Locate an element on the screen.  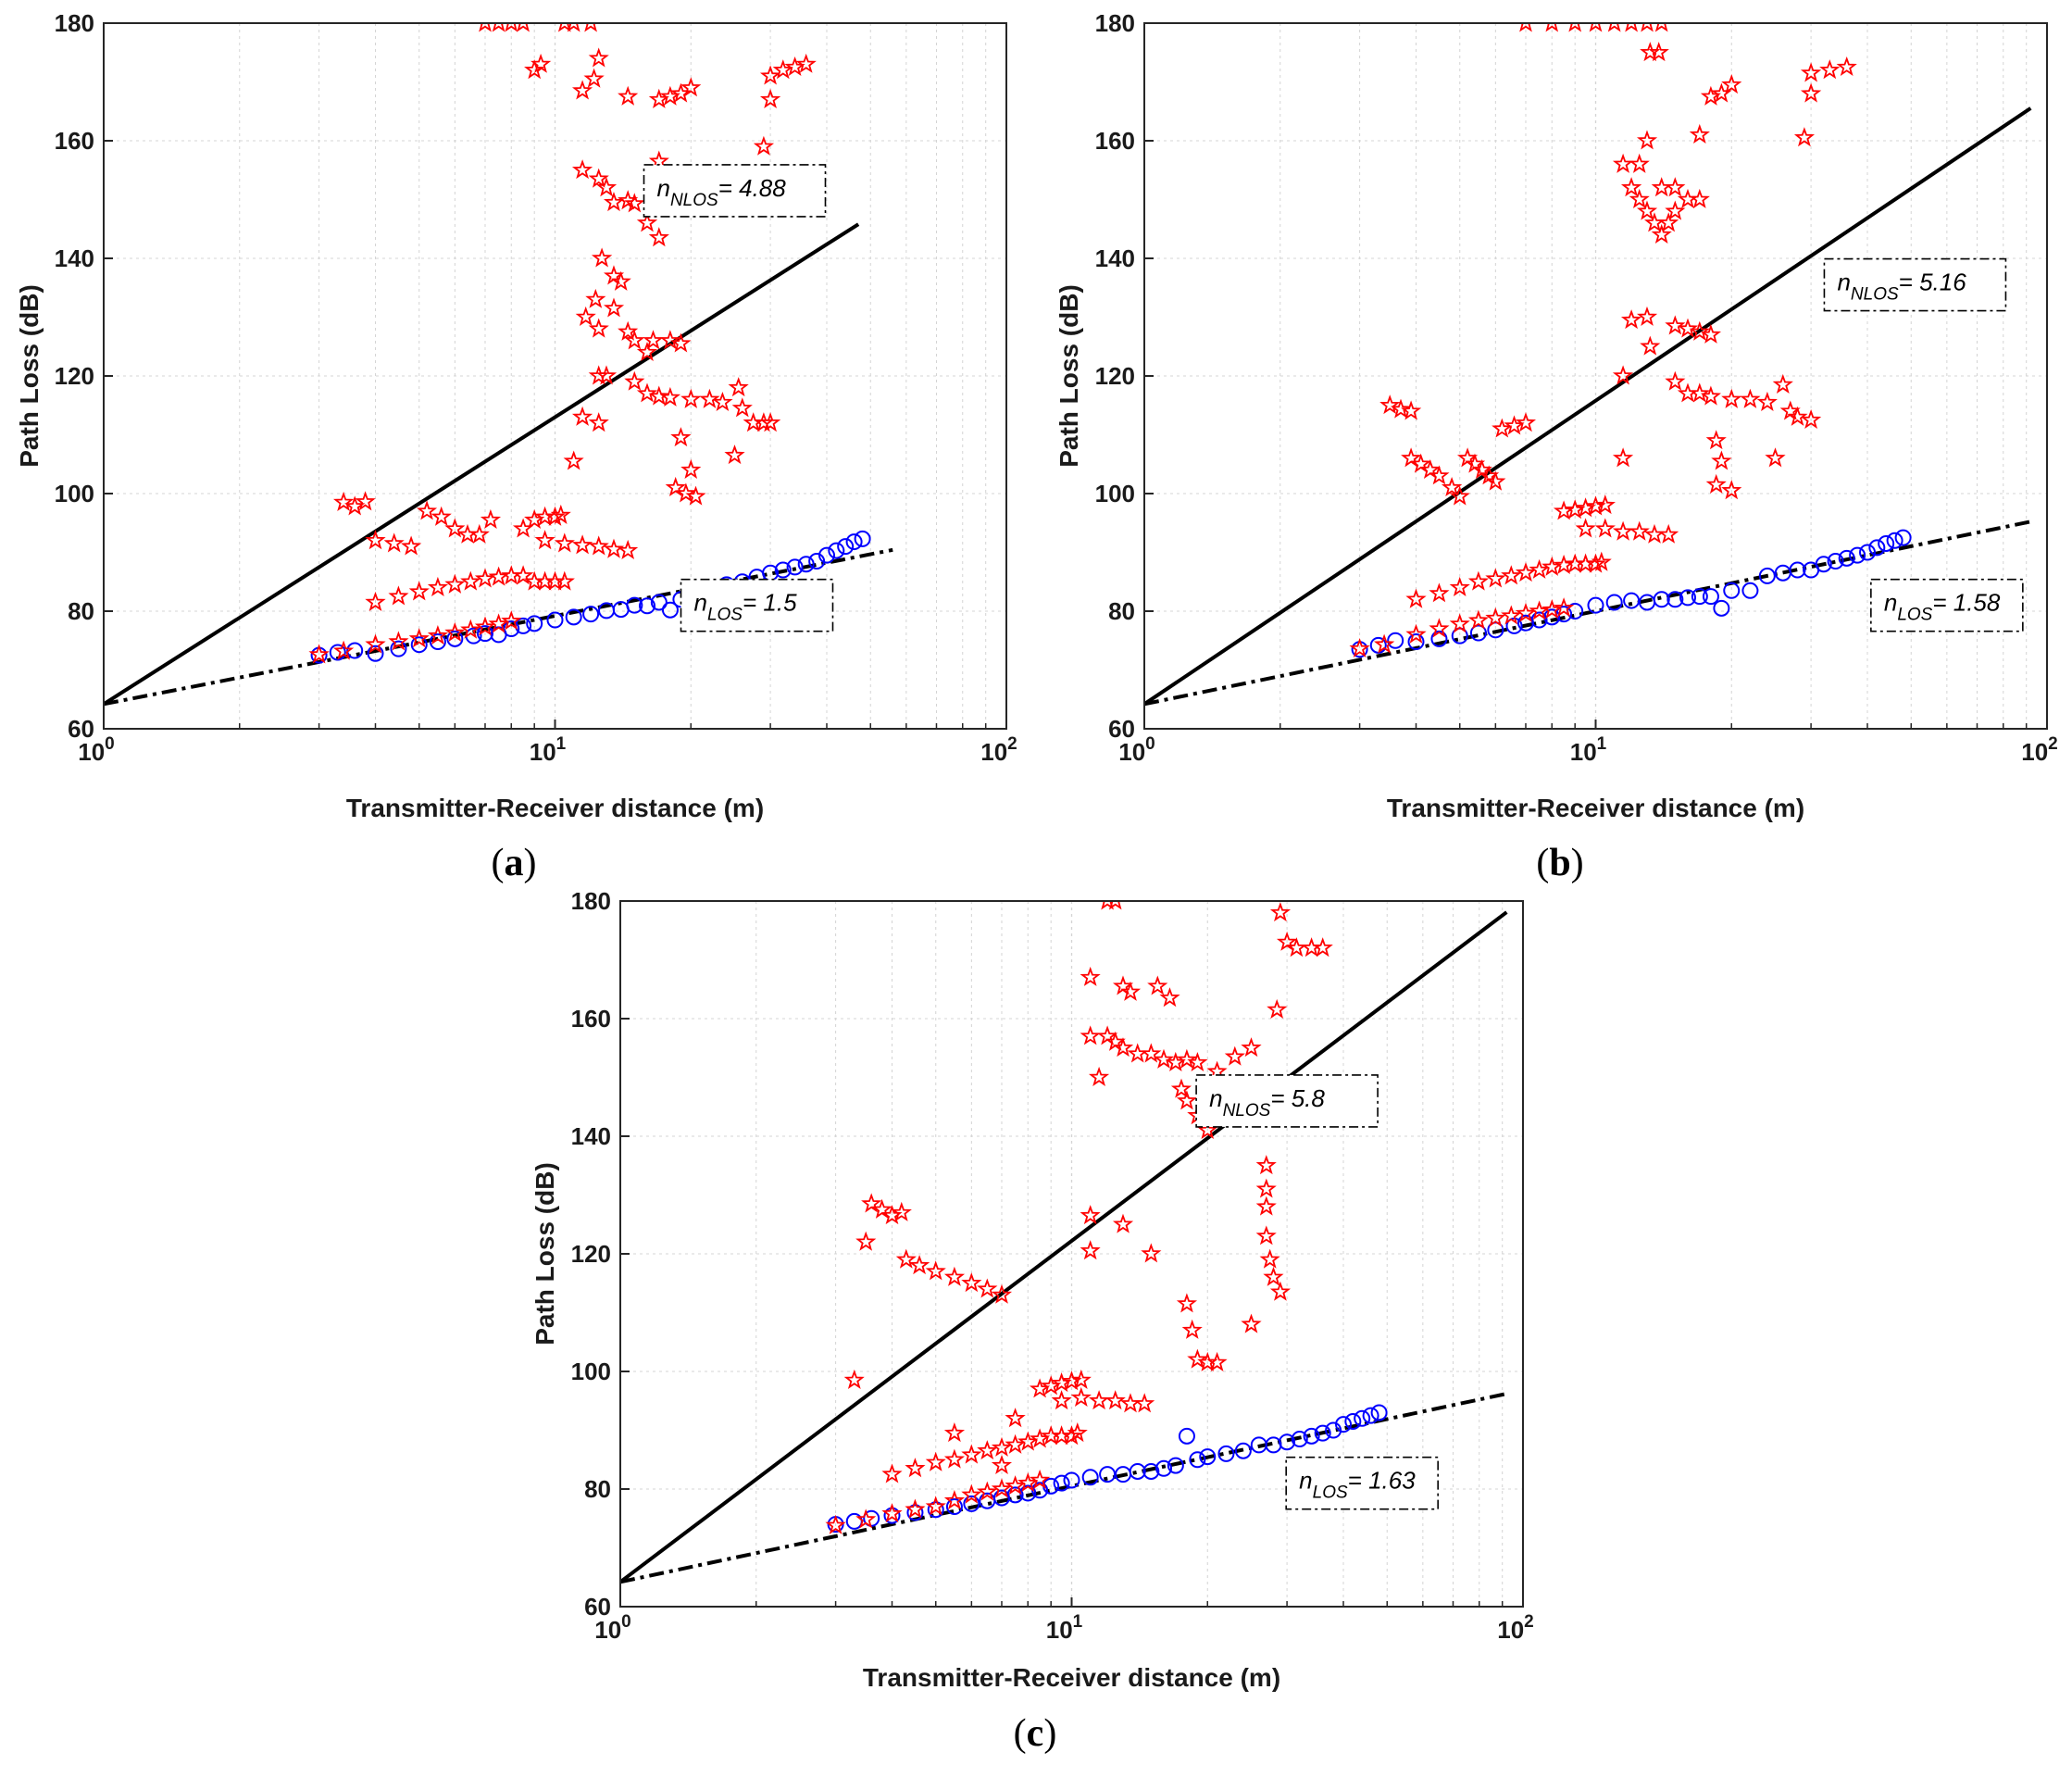
panel-letter-b: b is located at coordinates (1559, 863).